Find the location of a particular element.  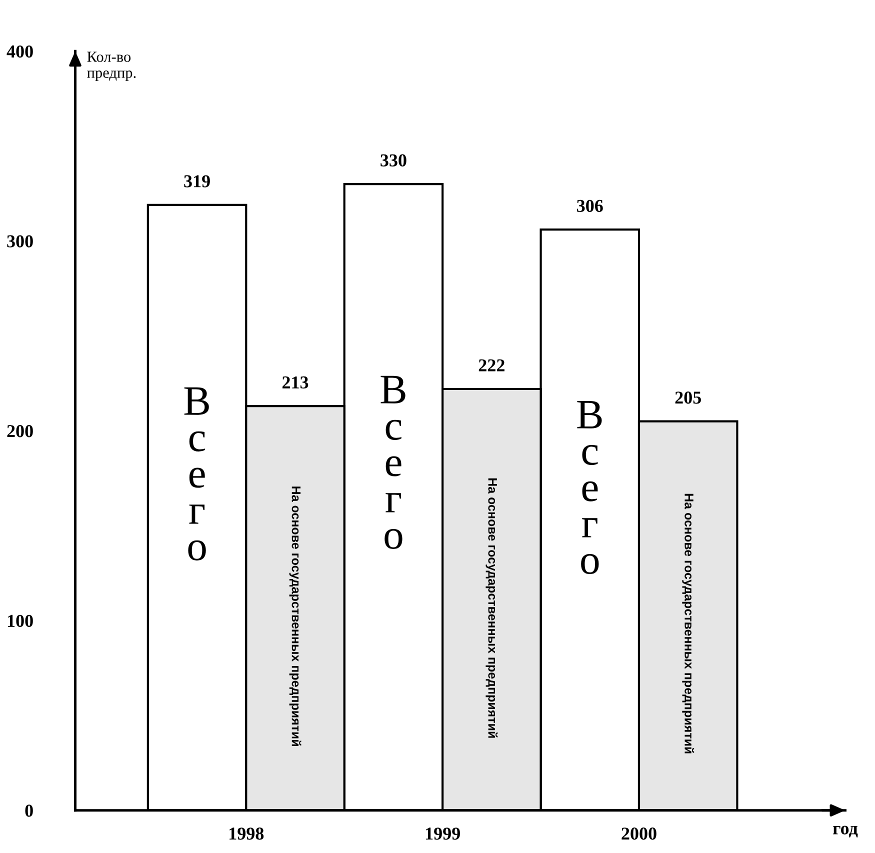

x-axis-title: год is located at coordinates (845, 832).